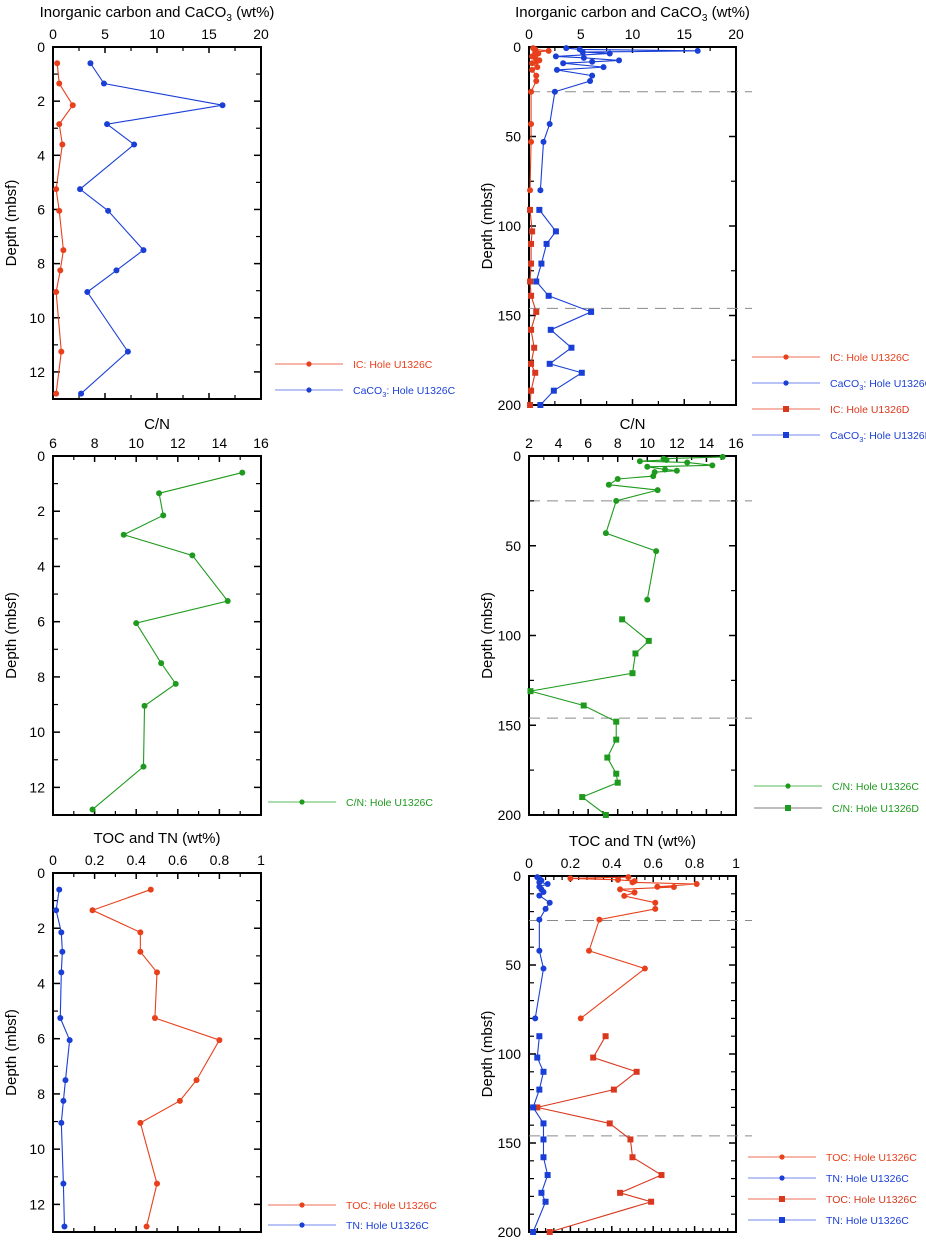  I want to click on x-tick-label: 0, so click(529, 34).